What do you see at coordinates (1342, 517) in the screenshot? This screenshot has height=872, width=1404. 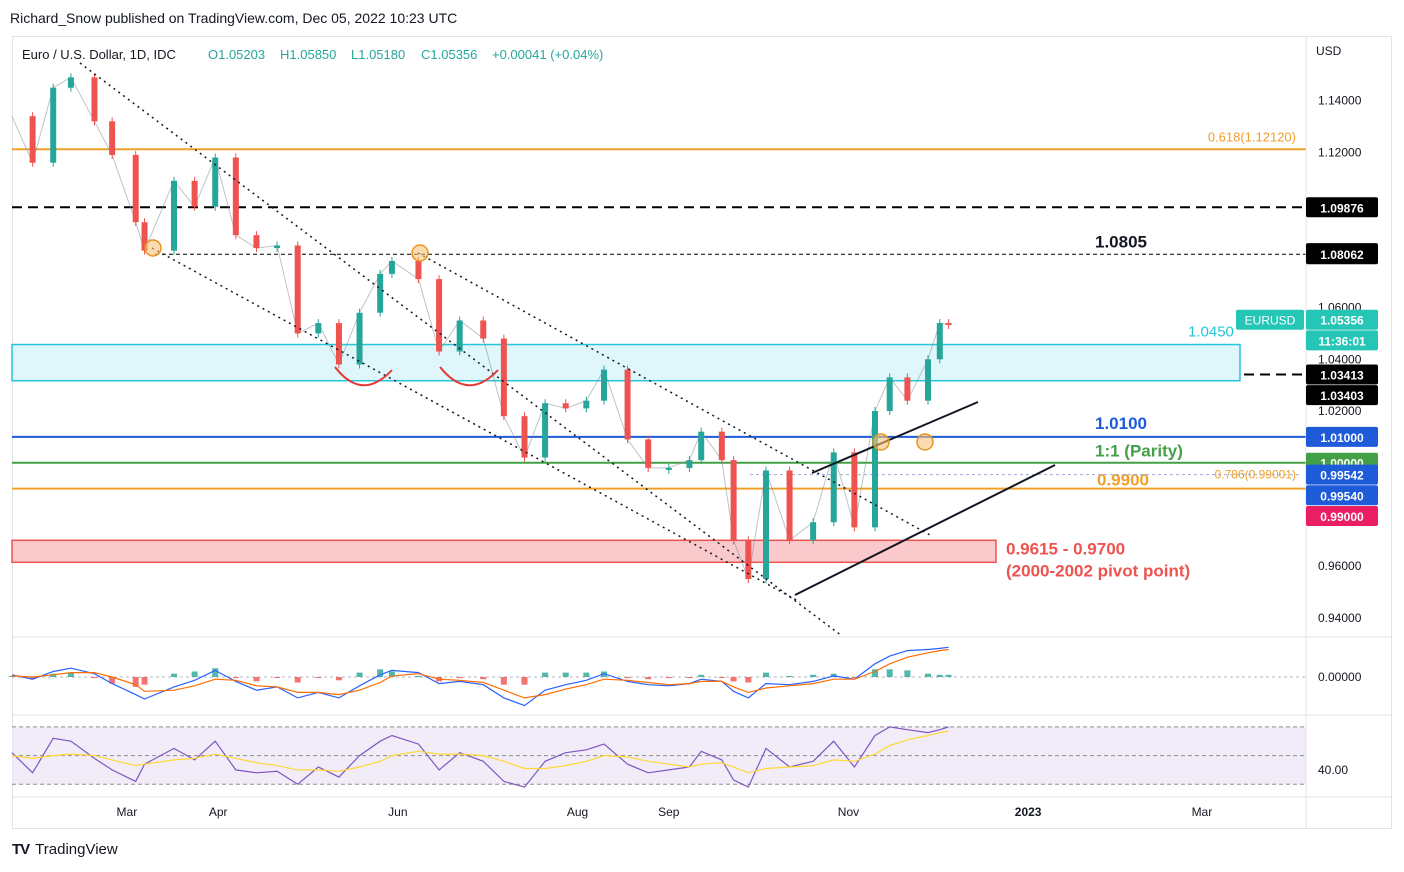 I see `price-tag-label: 0.99000` at bounding box center [1342, 517].